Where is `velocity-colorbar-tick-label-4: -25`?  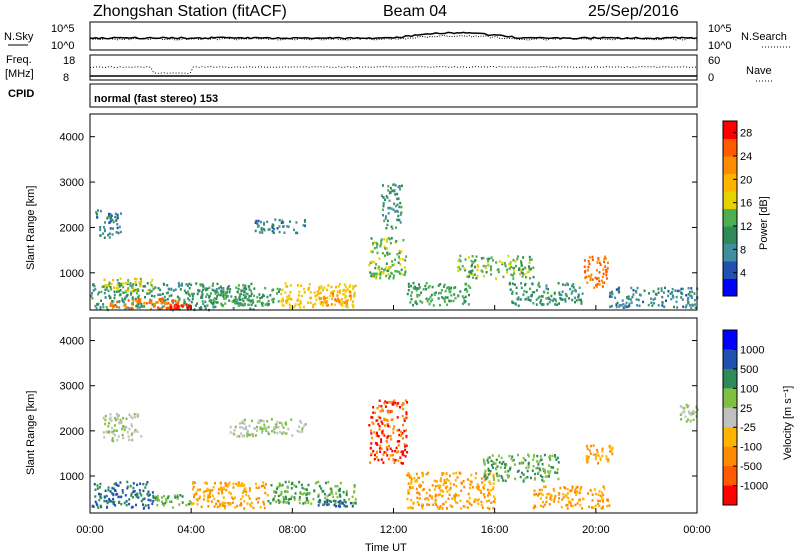
velocity-colorbar-tick-label-4: -25 is located at coordinates (748, 428).